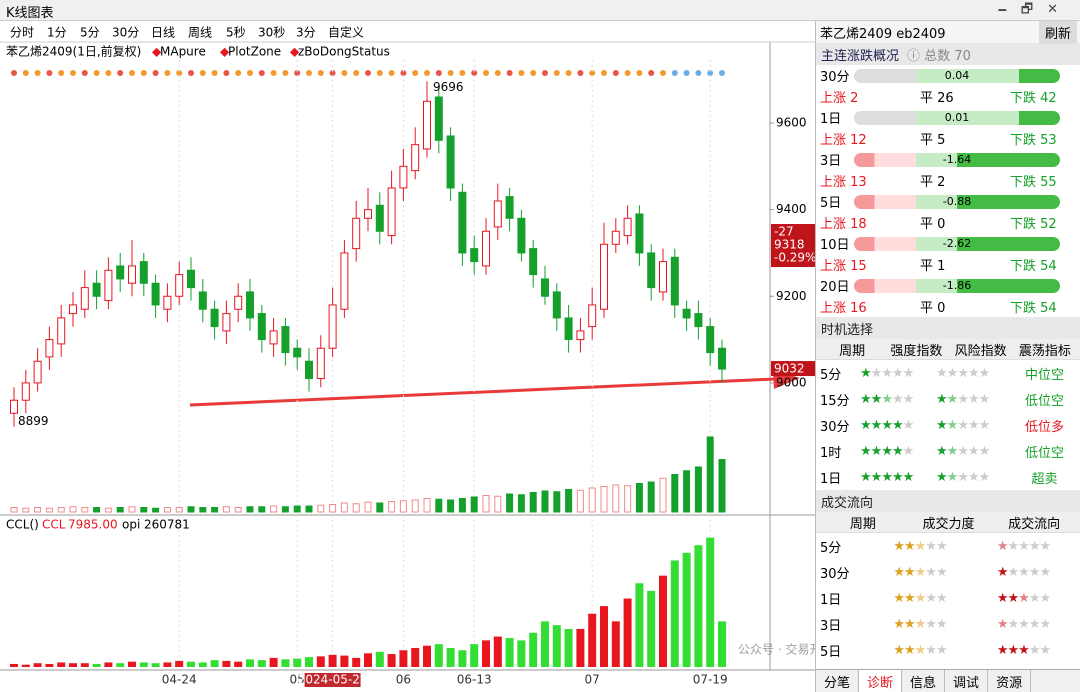 This screenshot has width=1080, height=692. What do you see at coordinates (967, 681) in the screenshot?
I see `tab: 调试` at bounding box center [967, 681].